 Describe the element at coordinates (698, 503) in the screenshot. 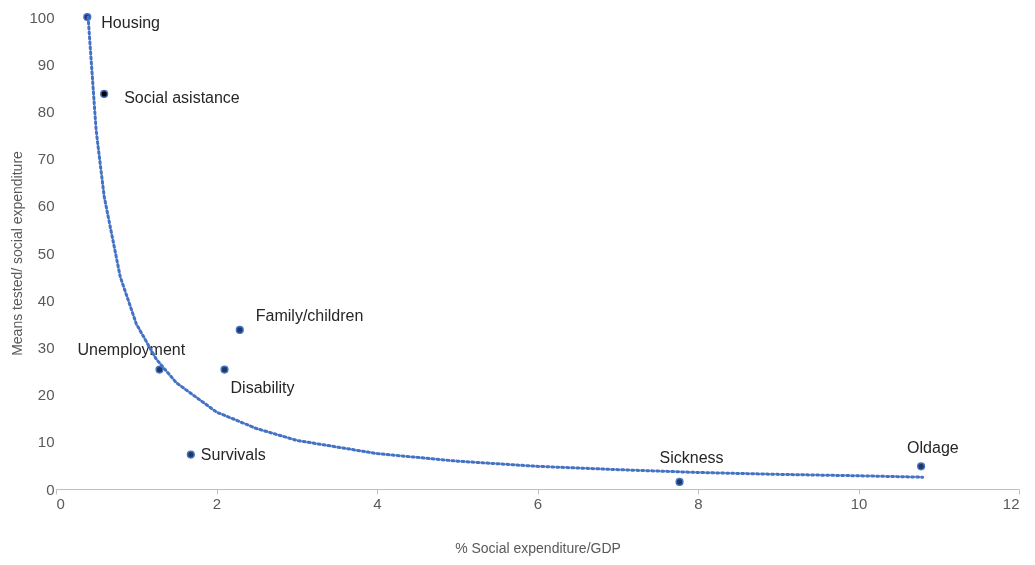

I see `x-tick-label: 8` at that location.